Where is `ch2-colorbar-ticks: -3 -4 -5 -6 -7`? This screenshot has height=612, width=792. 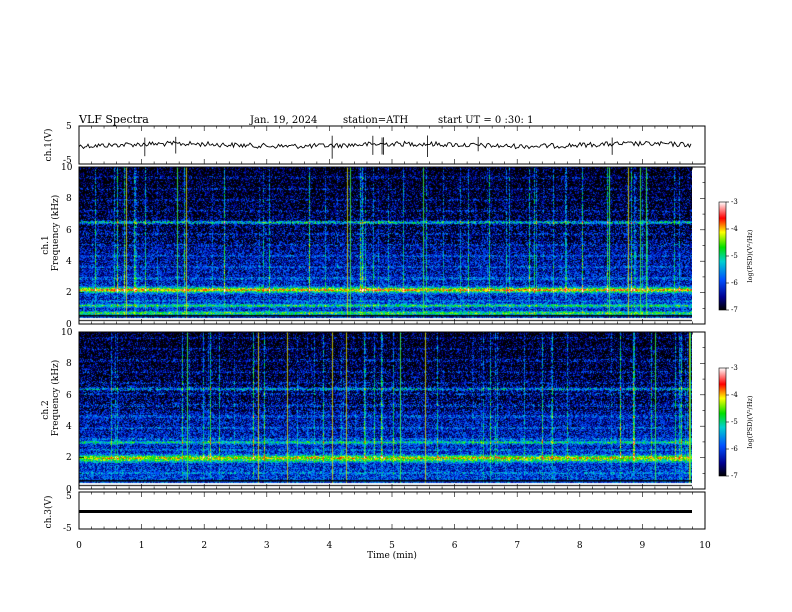 ch2-colorbar-ticks: -3 -4 -5 -6 -7 is located at coordinates (732, 422).